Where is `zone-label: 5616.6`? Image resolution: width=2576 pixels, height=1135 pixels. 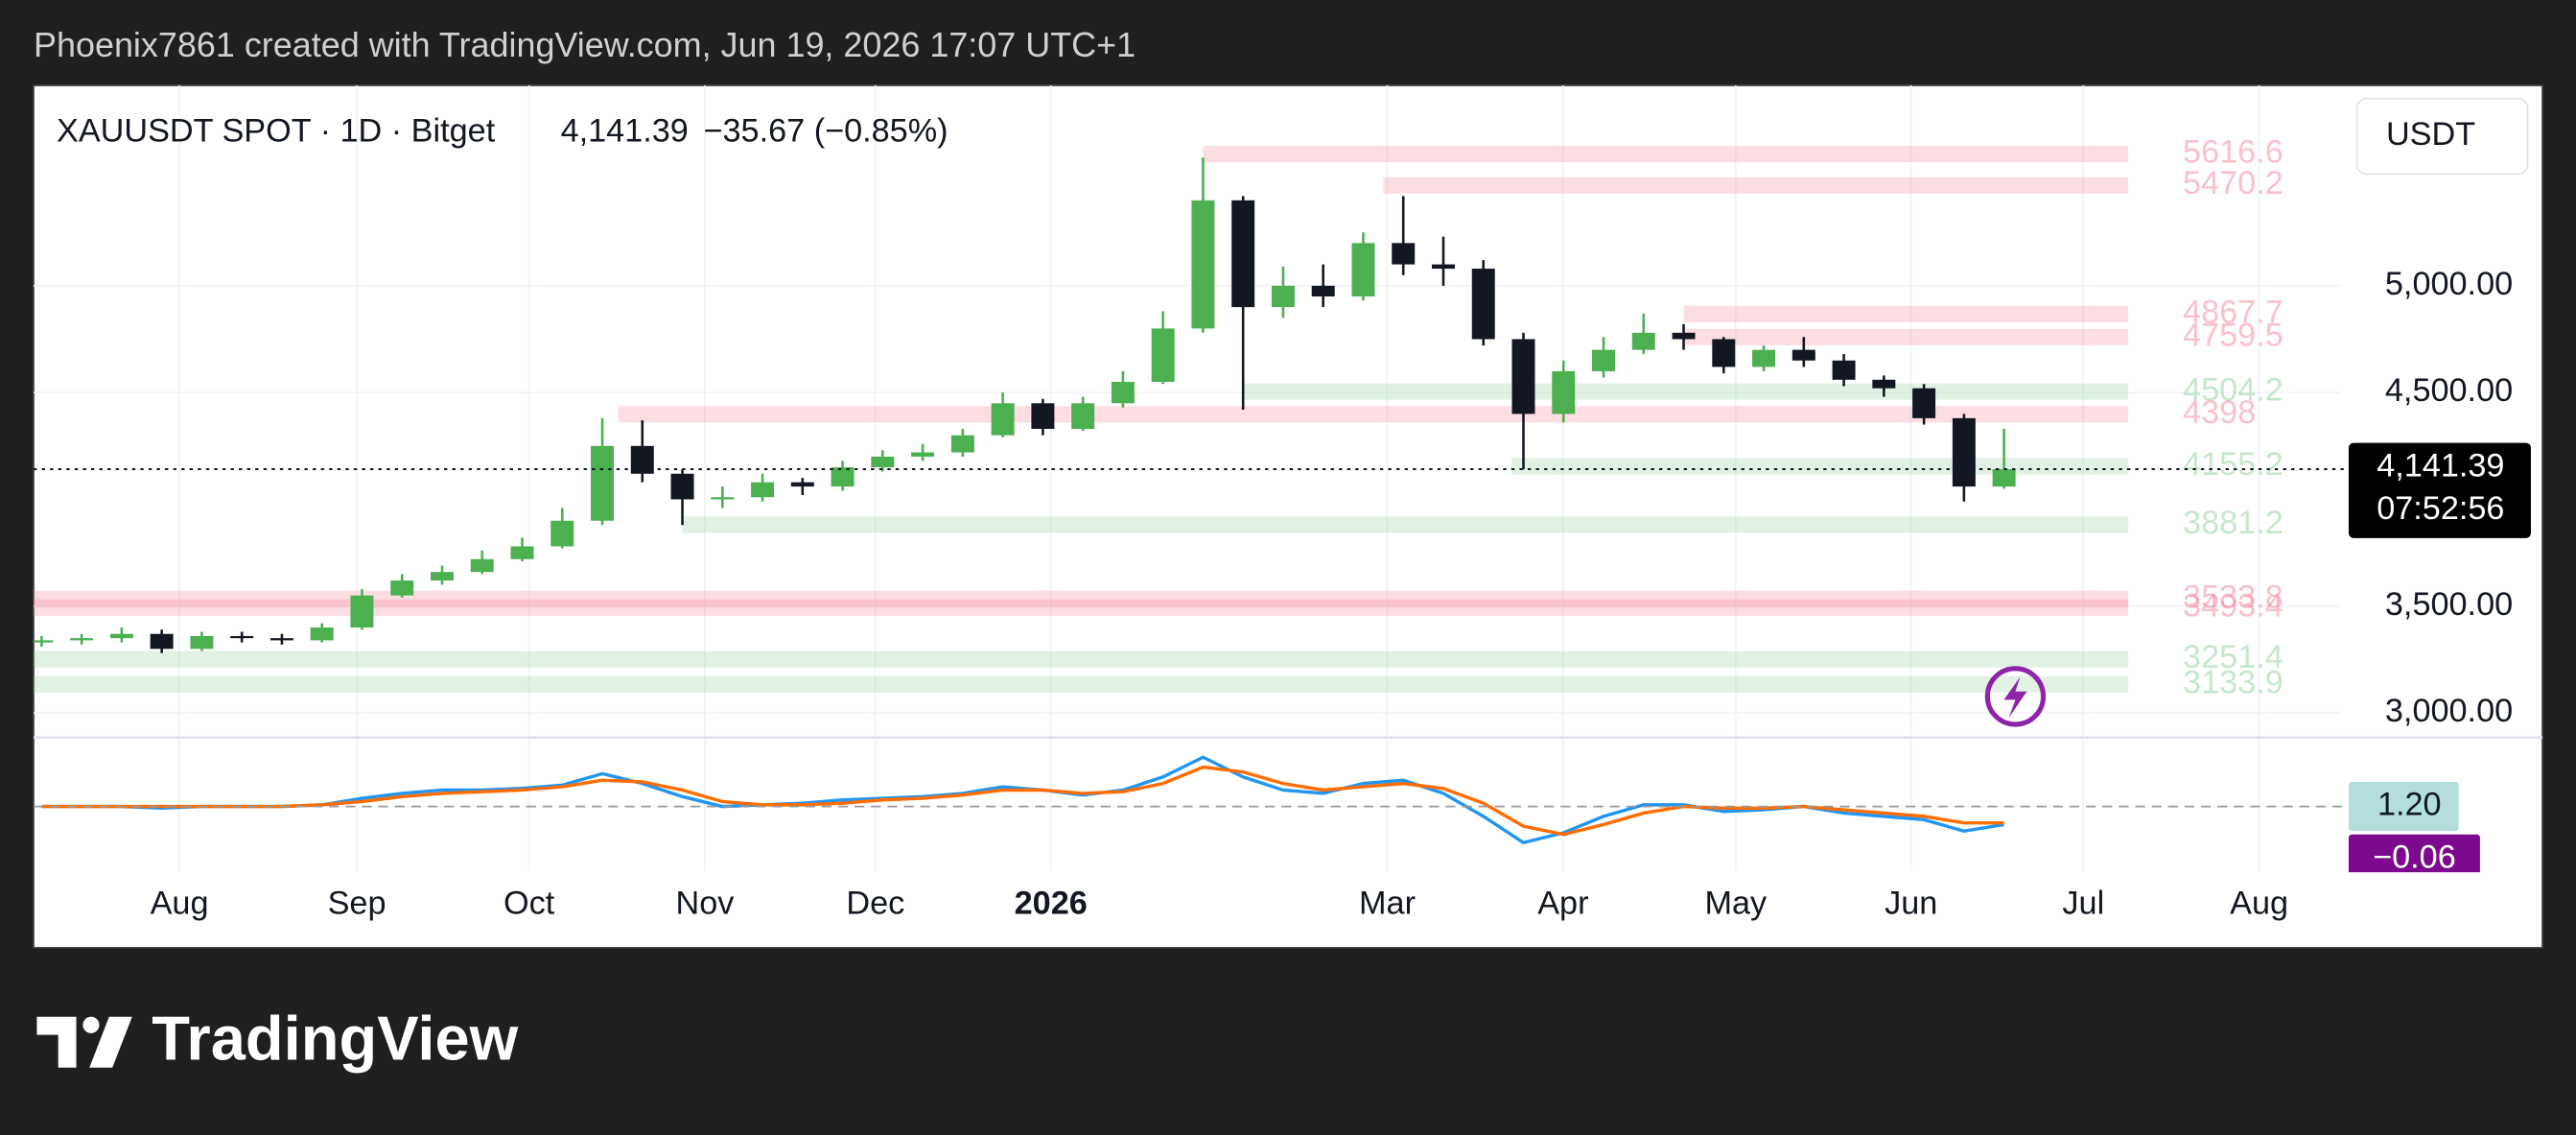 zone-label: 5616.6 is located at coordinates (2233, 152).